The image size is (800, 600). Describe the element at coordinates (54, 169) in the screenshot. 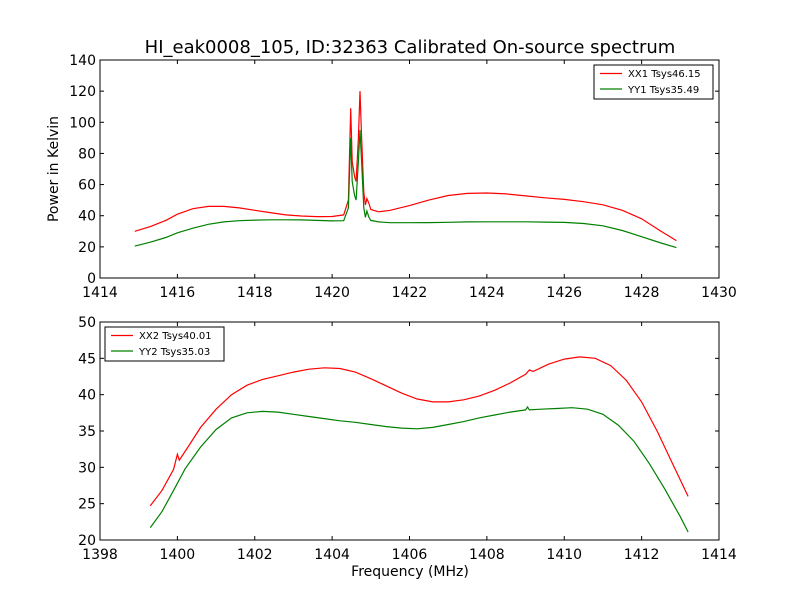

I see `top-y-axis-label: Power in Kelvin` at that location.